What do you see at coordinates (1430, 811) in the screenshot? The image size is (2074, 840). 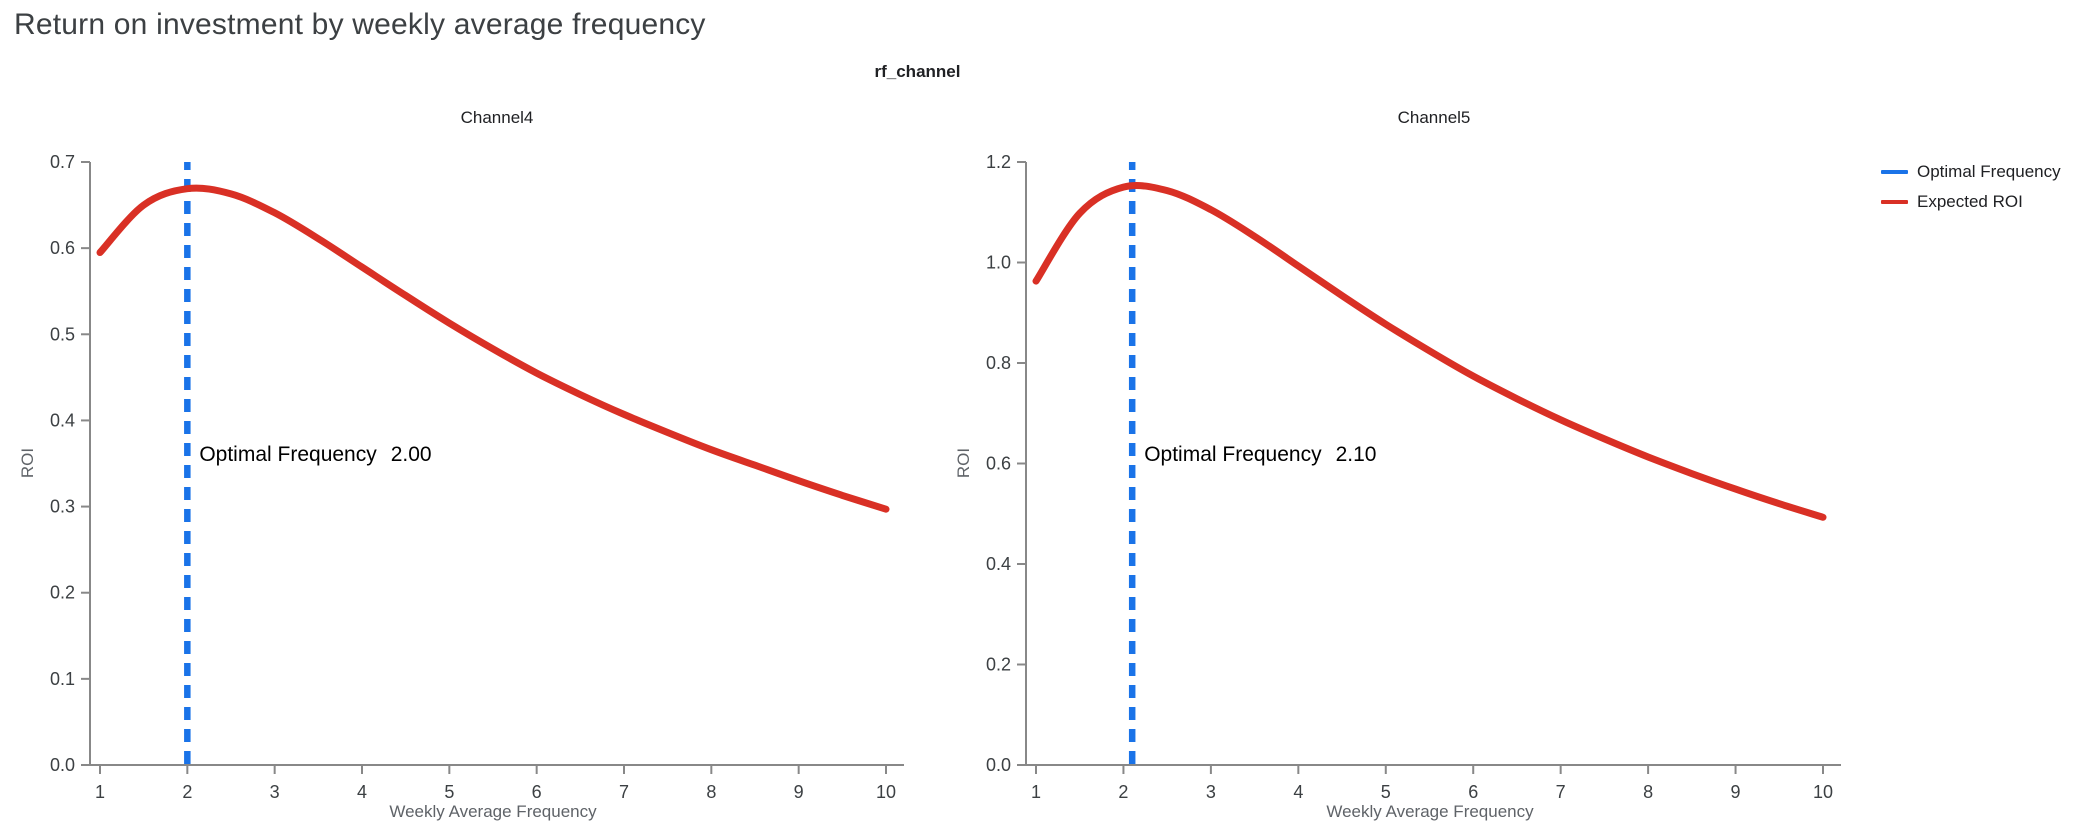 I see `x-axis-label-channel5: Weekly Average Frequency` at bounding box center [1430, 811].